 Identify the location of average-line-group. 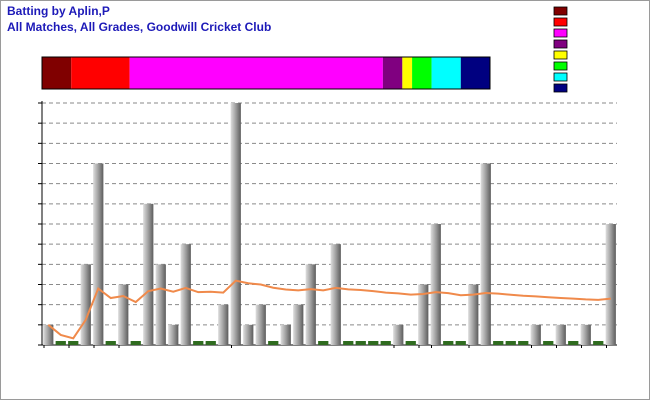
(329, 309).